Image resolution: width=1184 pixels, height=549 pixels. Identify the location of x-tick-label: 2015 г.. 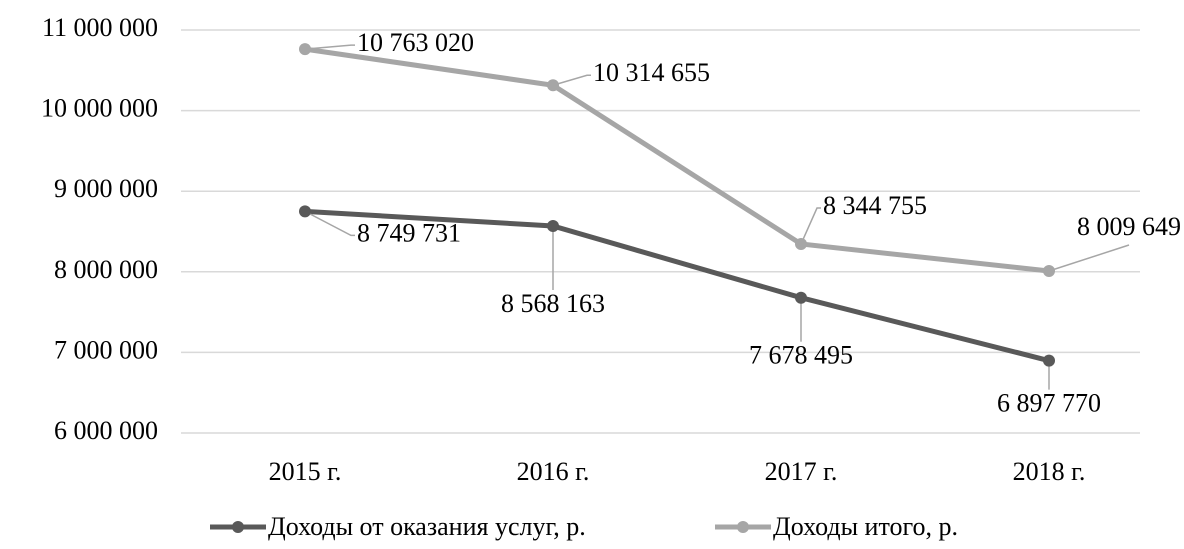
(305, 471).